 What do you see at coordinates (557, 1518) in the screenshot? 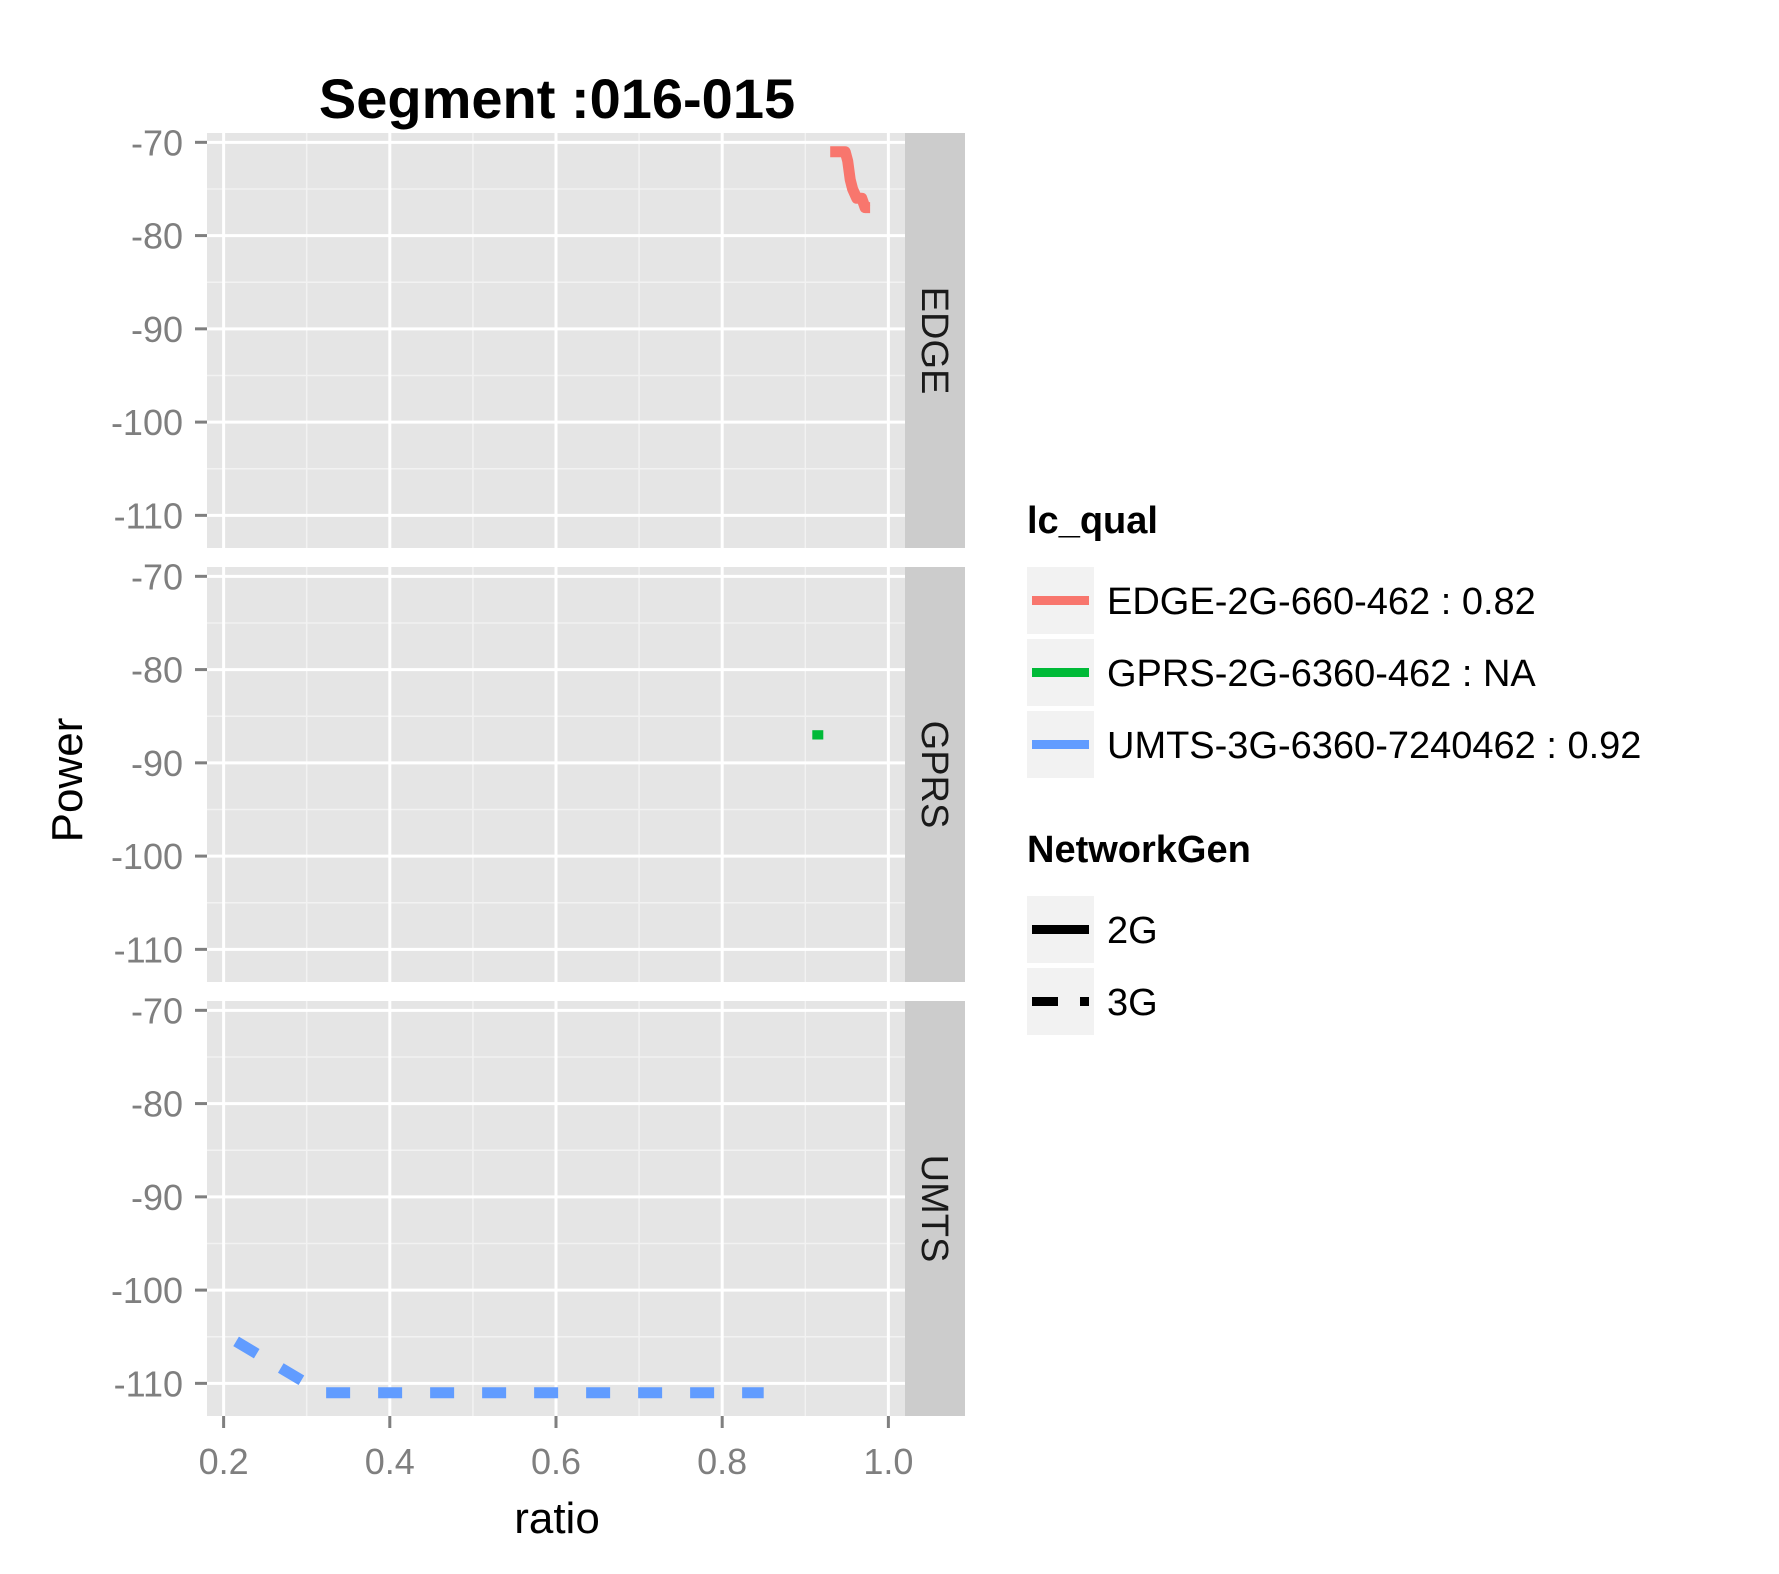
I see `x-axis-title: ratio` at bounding box center [557, 1518].